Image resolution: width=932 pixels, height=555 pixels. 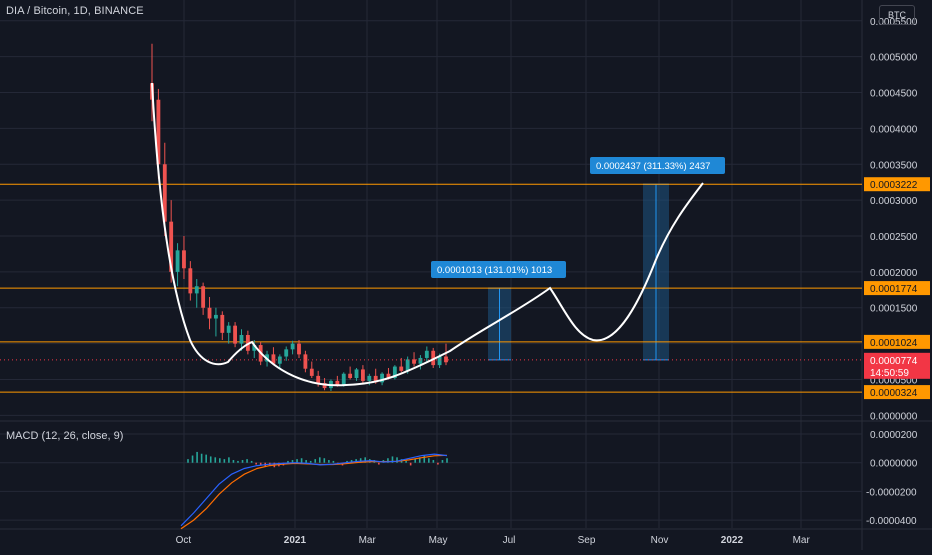 What do you see at coordinates (891, 521) in the screenshot?
I see `macd-y-tick-label: -0.0000400` at bounding box center [891, 521].